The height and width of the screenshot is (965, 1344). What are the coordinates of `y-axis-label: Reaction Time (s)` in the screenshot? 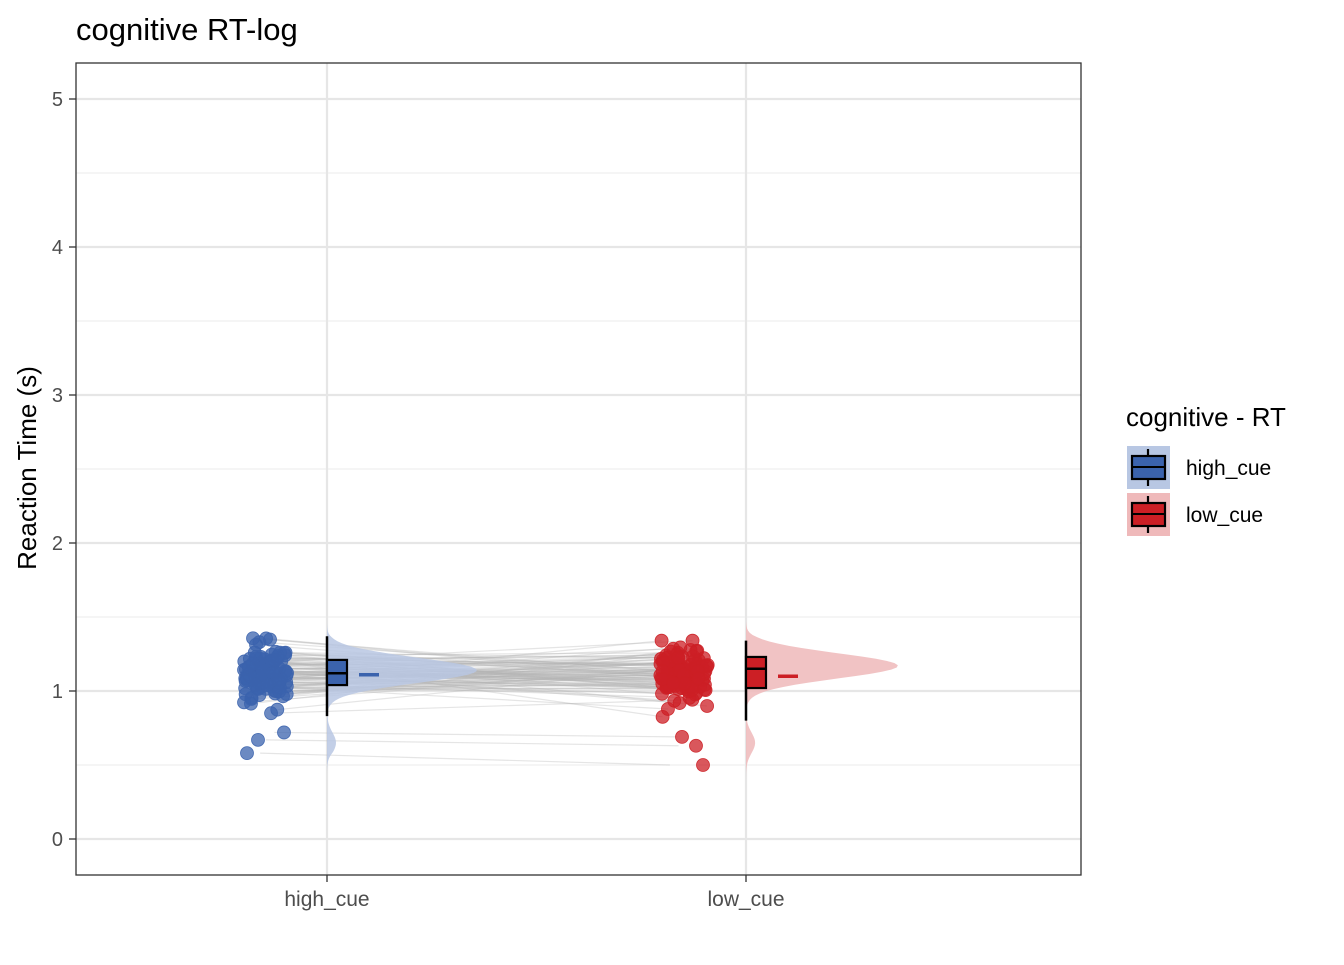 It's located at (27, 468).